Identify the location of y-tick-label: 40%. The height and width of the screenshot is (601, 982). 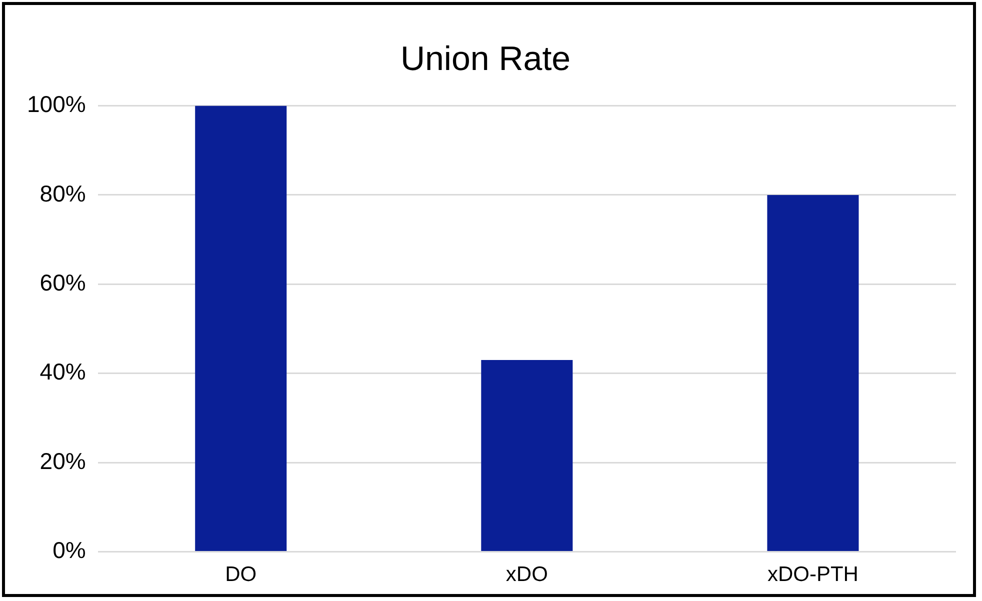
(63, 371).